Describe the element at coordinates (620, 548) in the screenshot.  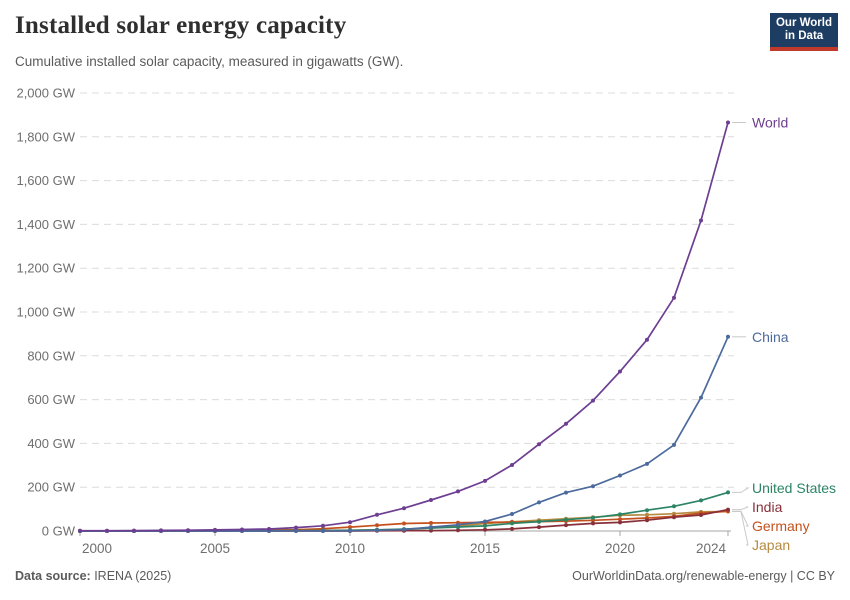
I see `x-tick-label: 2020` at that location.